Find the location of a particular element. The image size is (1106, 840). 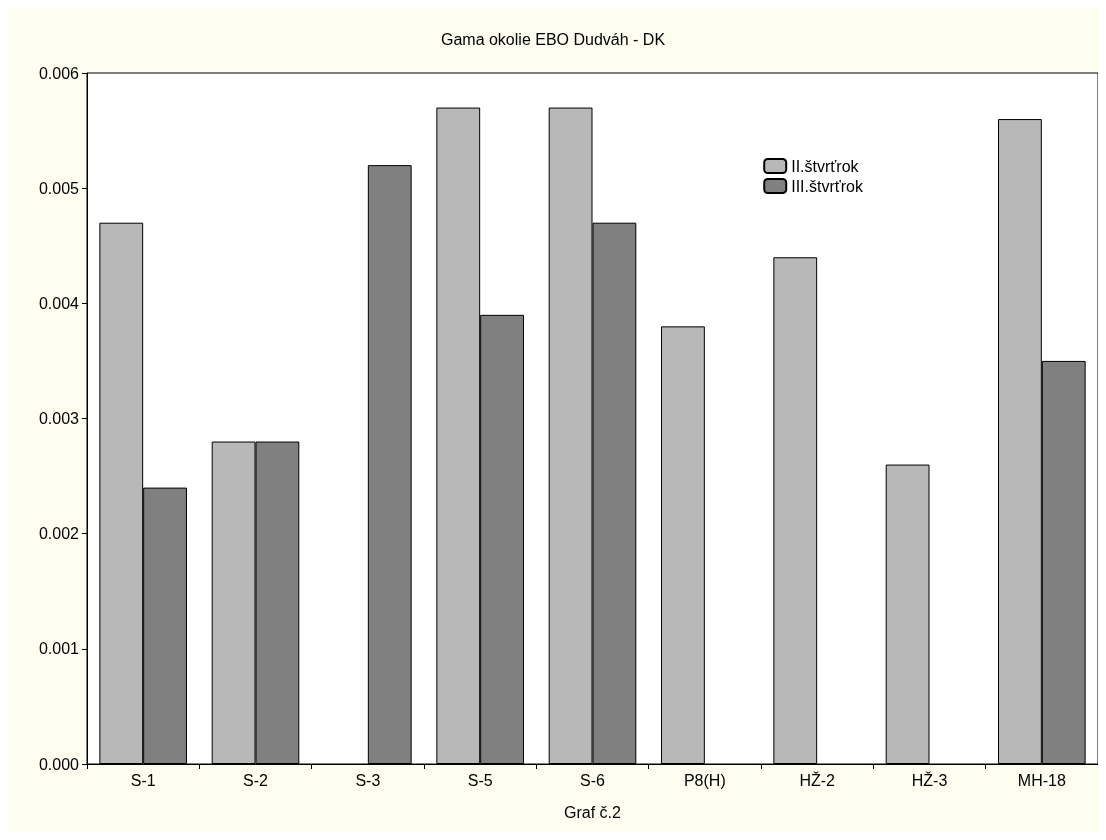

x-tick-label: S-3 is located at coordinates (368, 780).